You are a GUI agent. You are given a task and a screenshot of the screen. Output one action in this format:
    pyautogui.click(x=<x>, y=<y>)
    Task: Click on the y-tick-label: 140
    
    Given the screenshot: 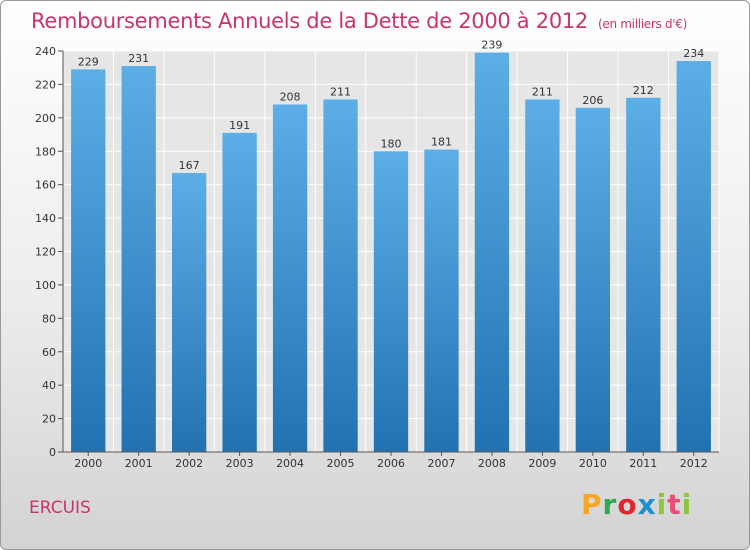 What is the action you would take?
    pyautogui.click(x=45, y=218)
    